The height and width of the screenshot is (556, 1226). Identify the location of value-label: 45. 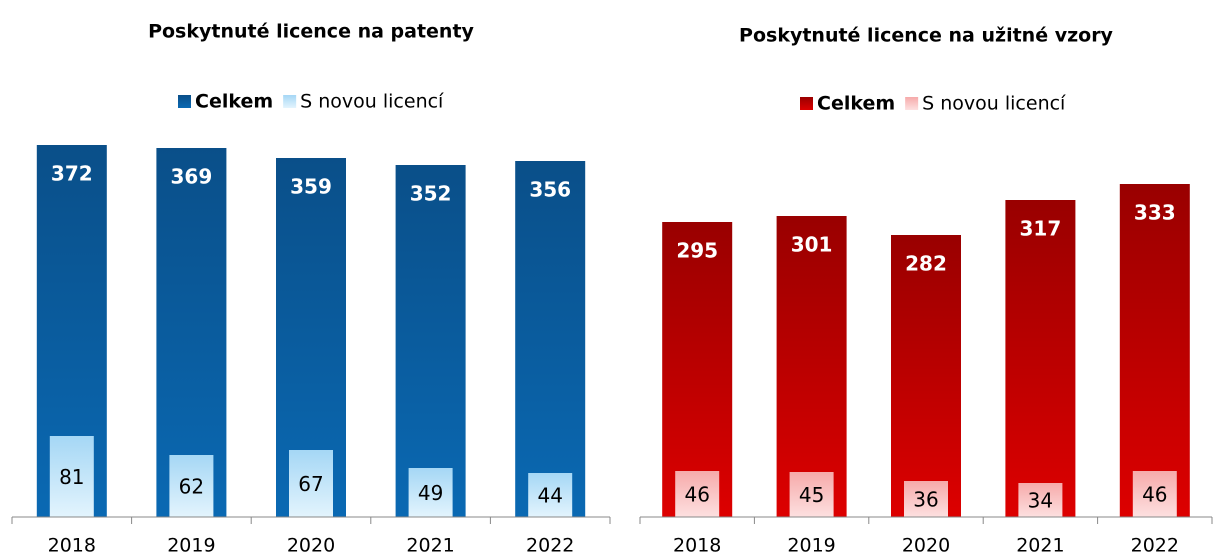
(811, 495).